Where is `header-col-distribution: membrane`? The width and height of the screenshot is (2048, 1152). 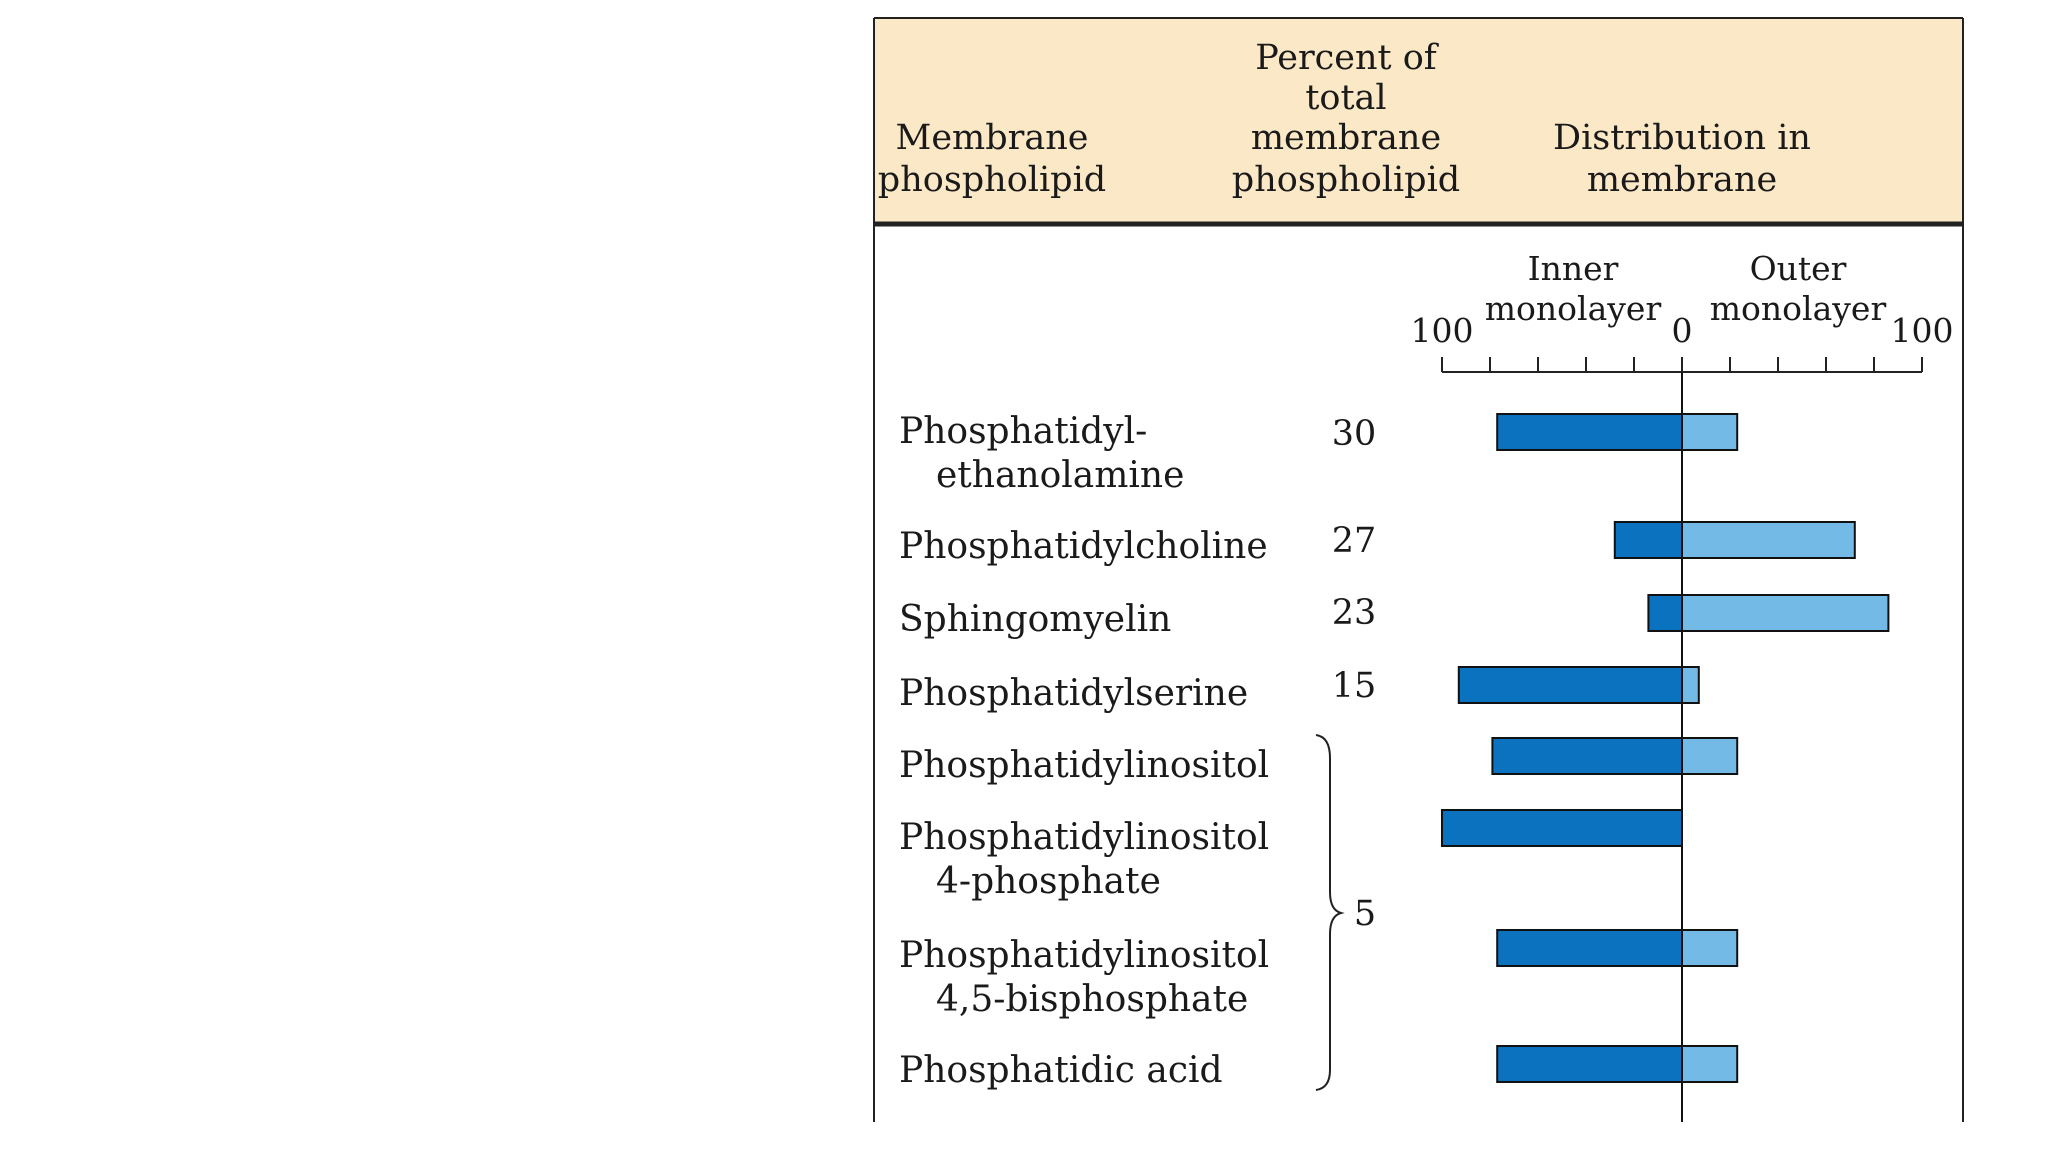 header-col-distribution: membrane is located at coordinates (1682, 180).